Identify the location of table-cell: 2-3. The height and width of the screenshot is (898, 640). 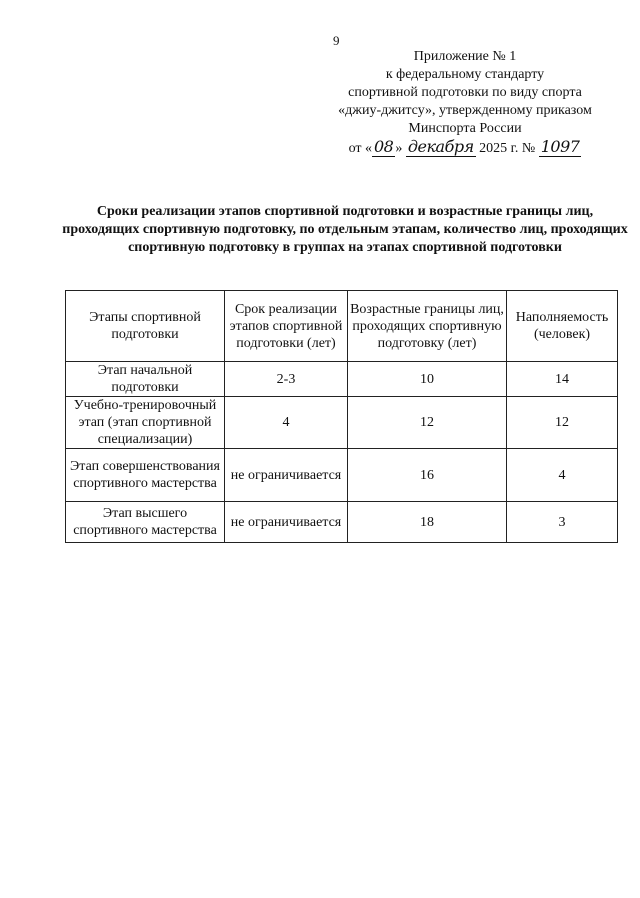
(286, 379).